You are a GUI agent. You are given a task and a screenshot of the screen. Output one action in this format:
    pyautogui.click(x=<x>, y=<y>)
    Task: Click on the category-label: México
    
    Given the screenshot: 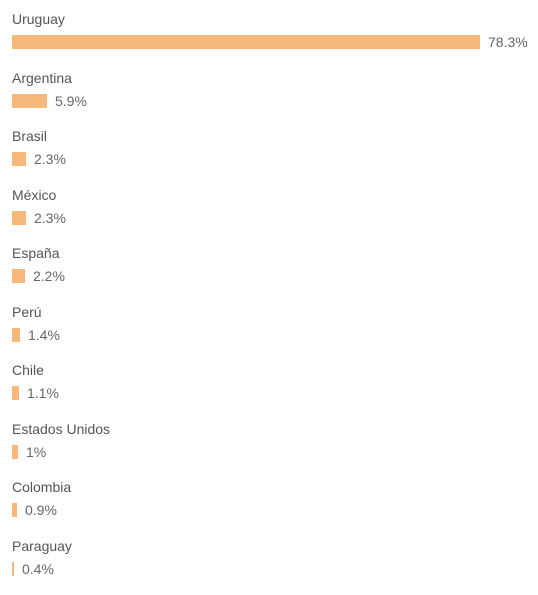 What is the action you would take?
    pyautogui.click(x=34, y=194)
    